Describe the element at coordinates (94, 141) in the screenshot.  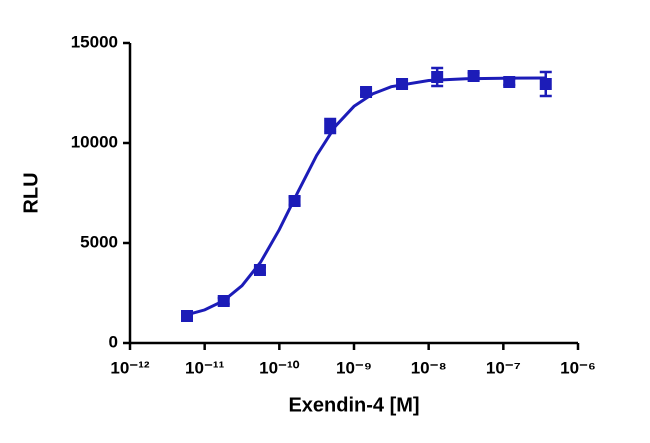
I see `y-tick-label: 10000` at that location.